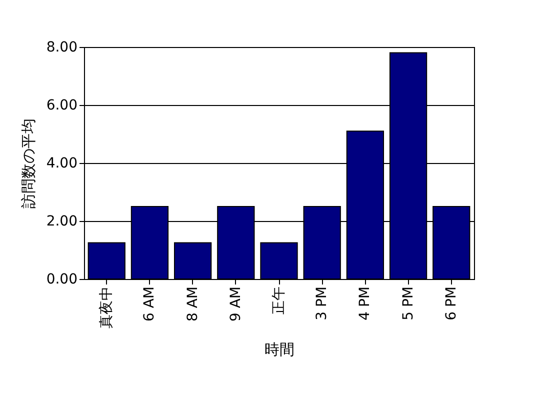 The height and width of the screenshot is (398, 548). What do you see at coordinates (279, 349) in the screenshot?
I see `x-axis-title: 時間` at bounding box center [279, 349].